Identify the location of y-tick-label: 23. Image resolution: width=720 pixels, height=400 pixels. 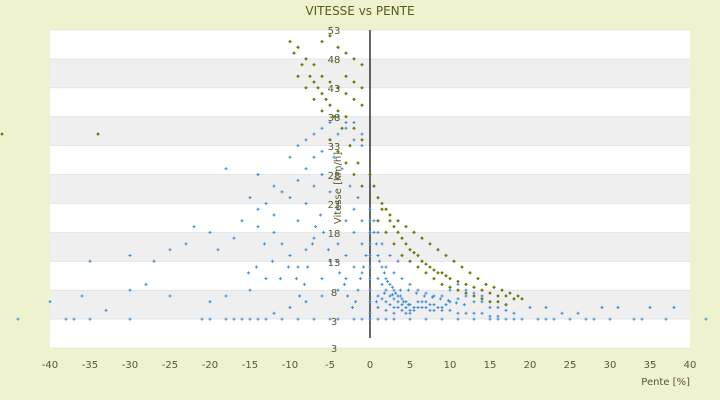
(334, 205).